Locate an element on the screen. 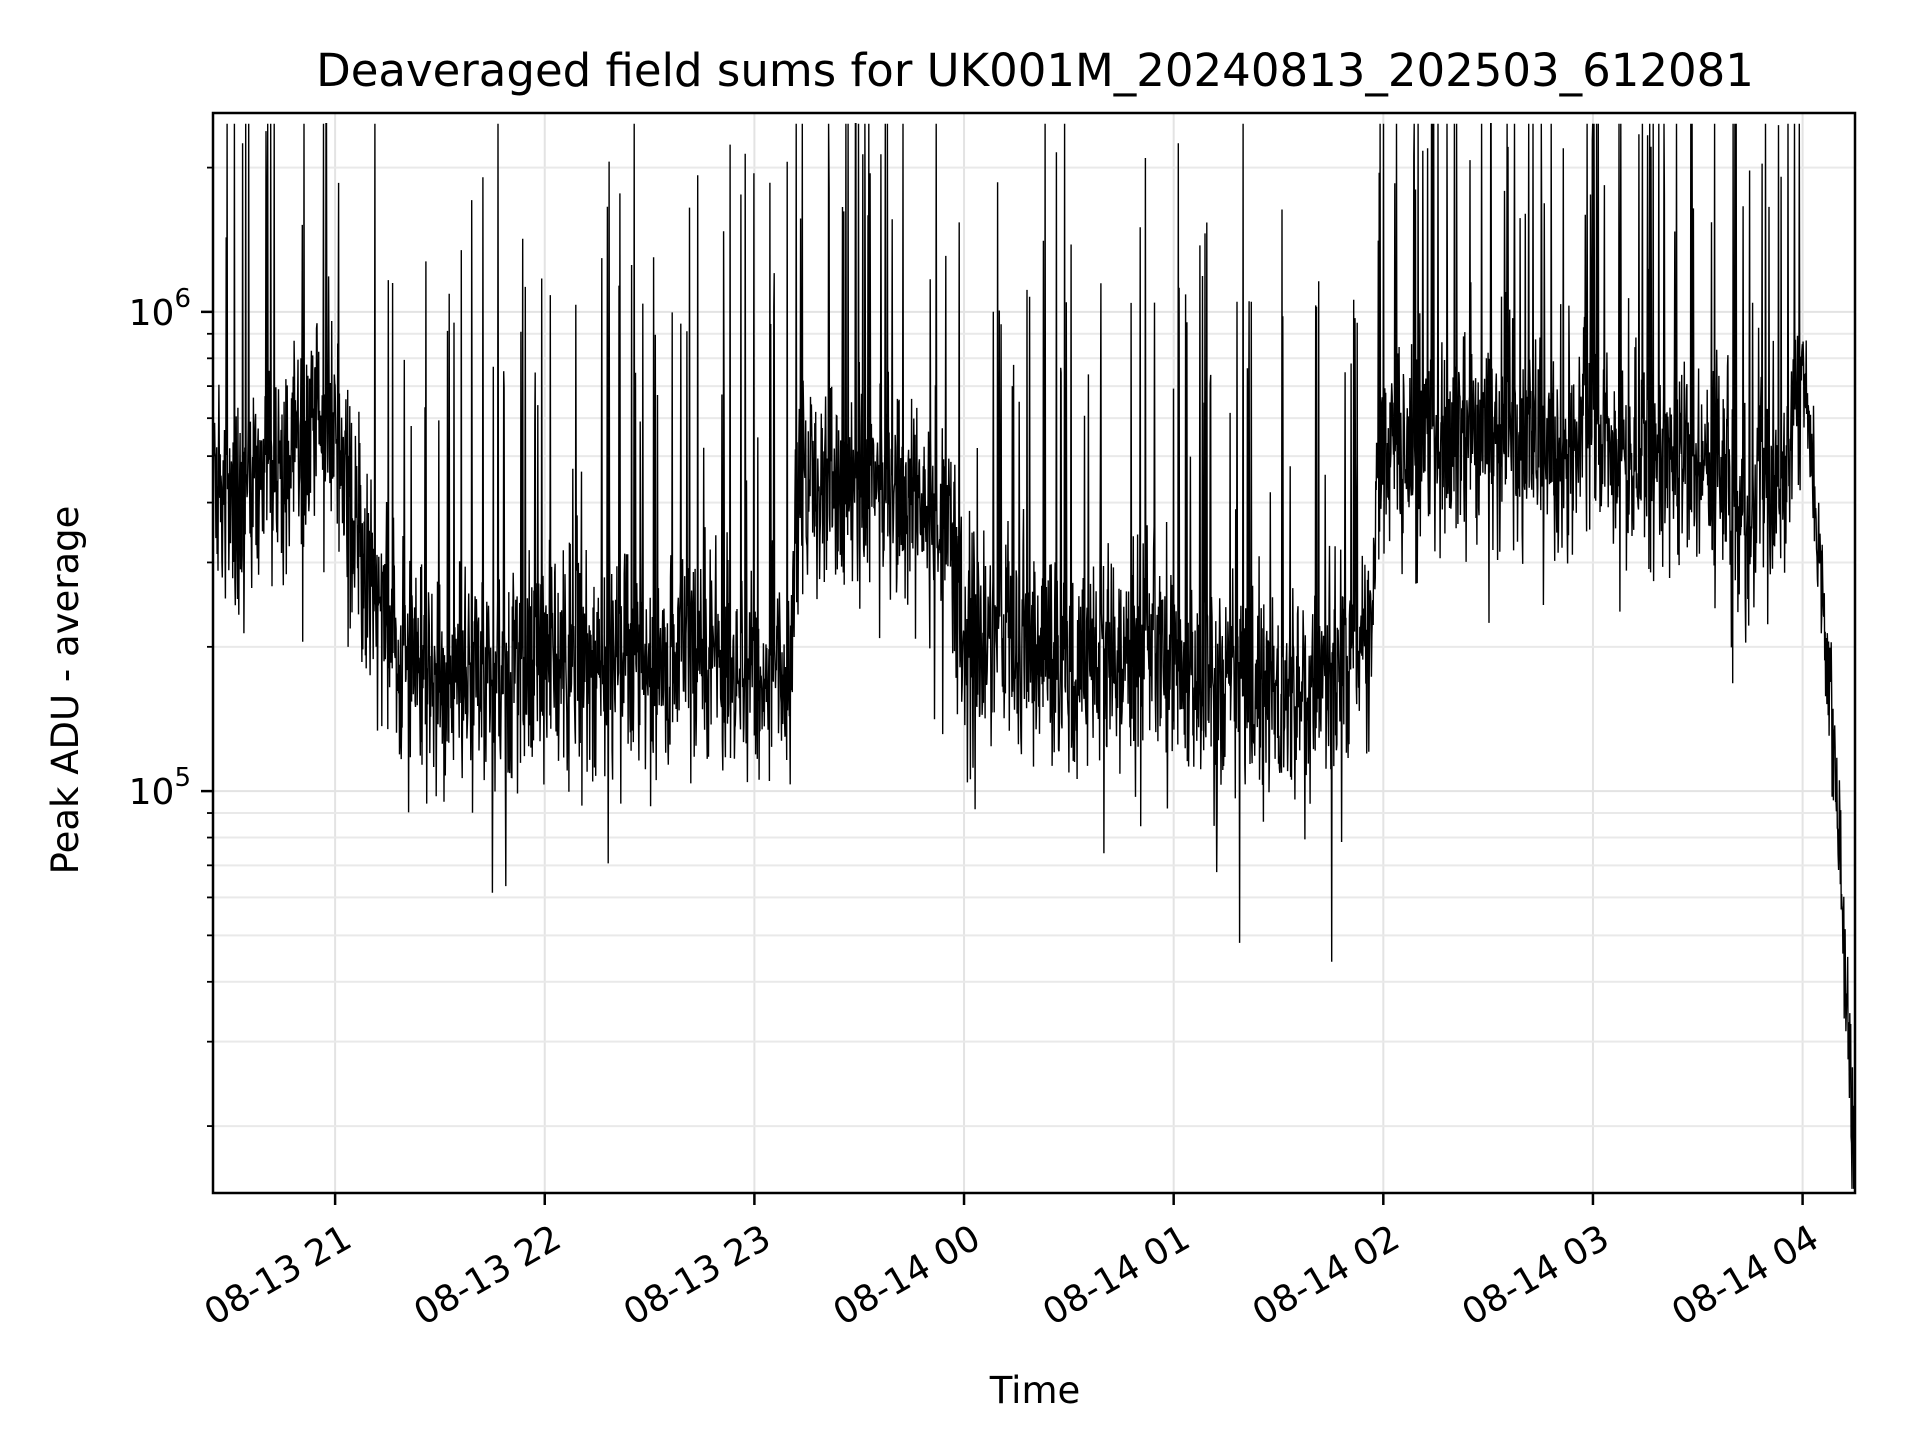  y-axis-label: Peak ADU - average is located at coordinates (65, 690).